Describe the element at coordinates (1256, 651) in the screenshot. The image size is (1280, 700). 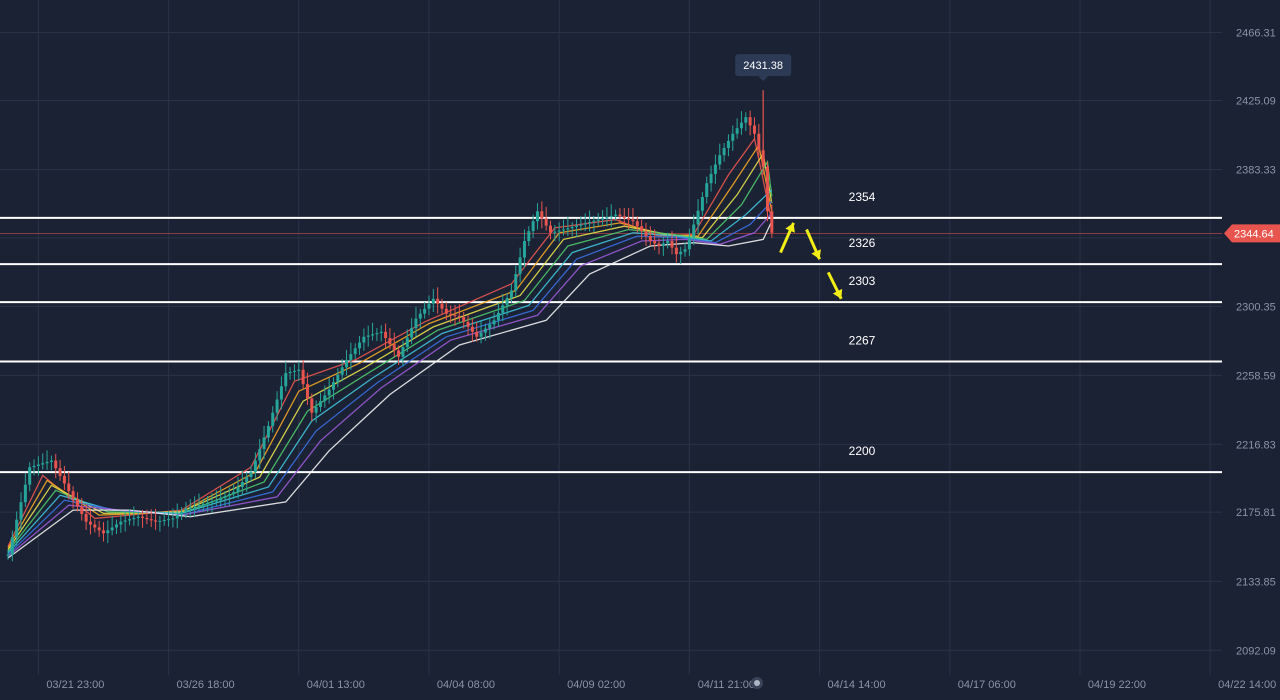
I see `y-tick-label-9: 2092.09` at that location.